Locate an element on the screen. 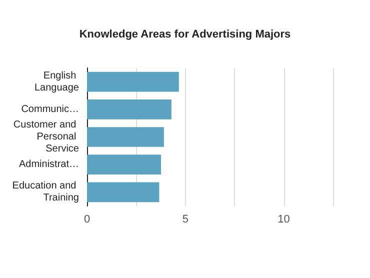 The height and width of the screenshot is (278, 370). y-tick-label: English Language is located at coordinates (57, 82).